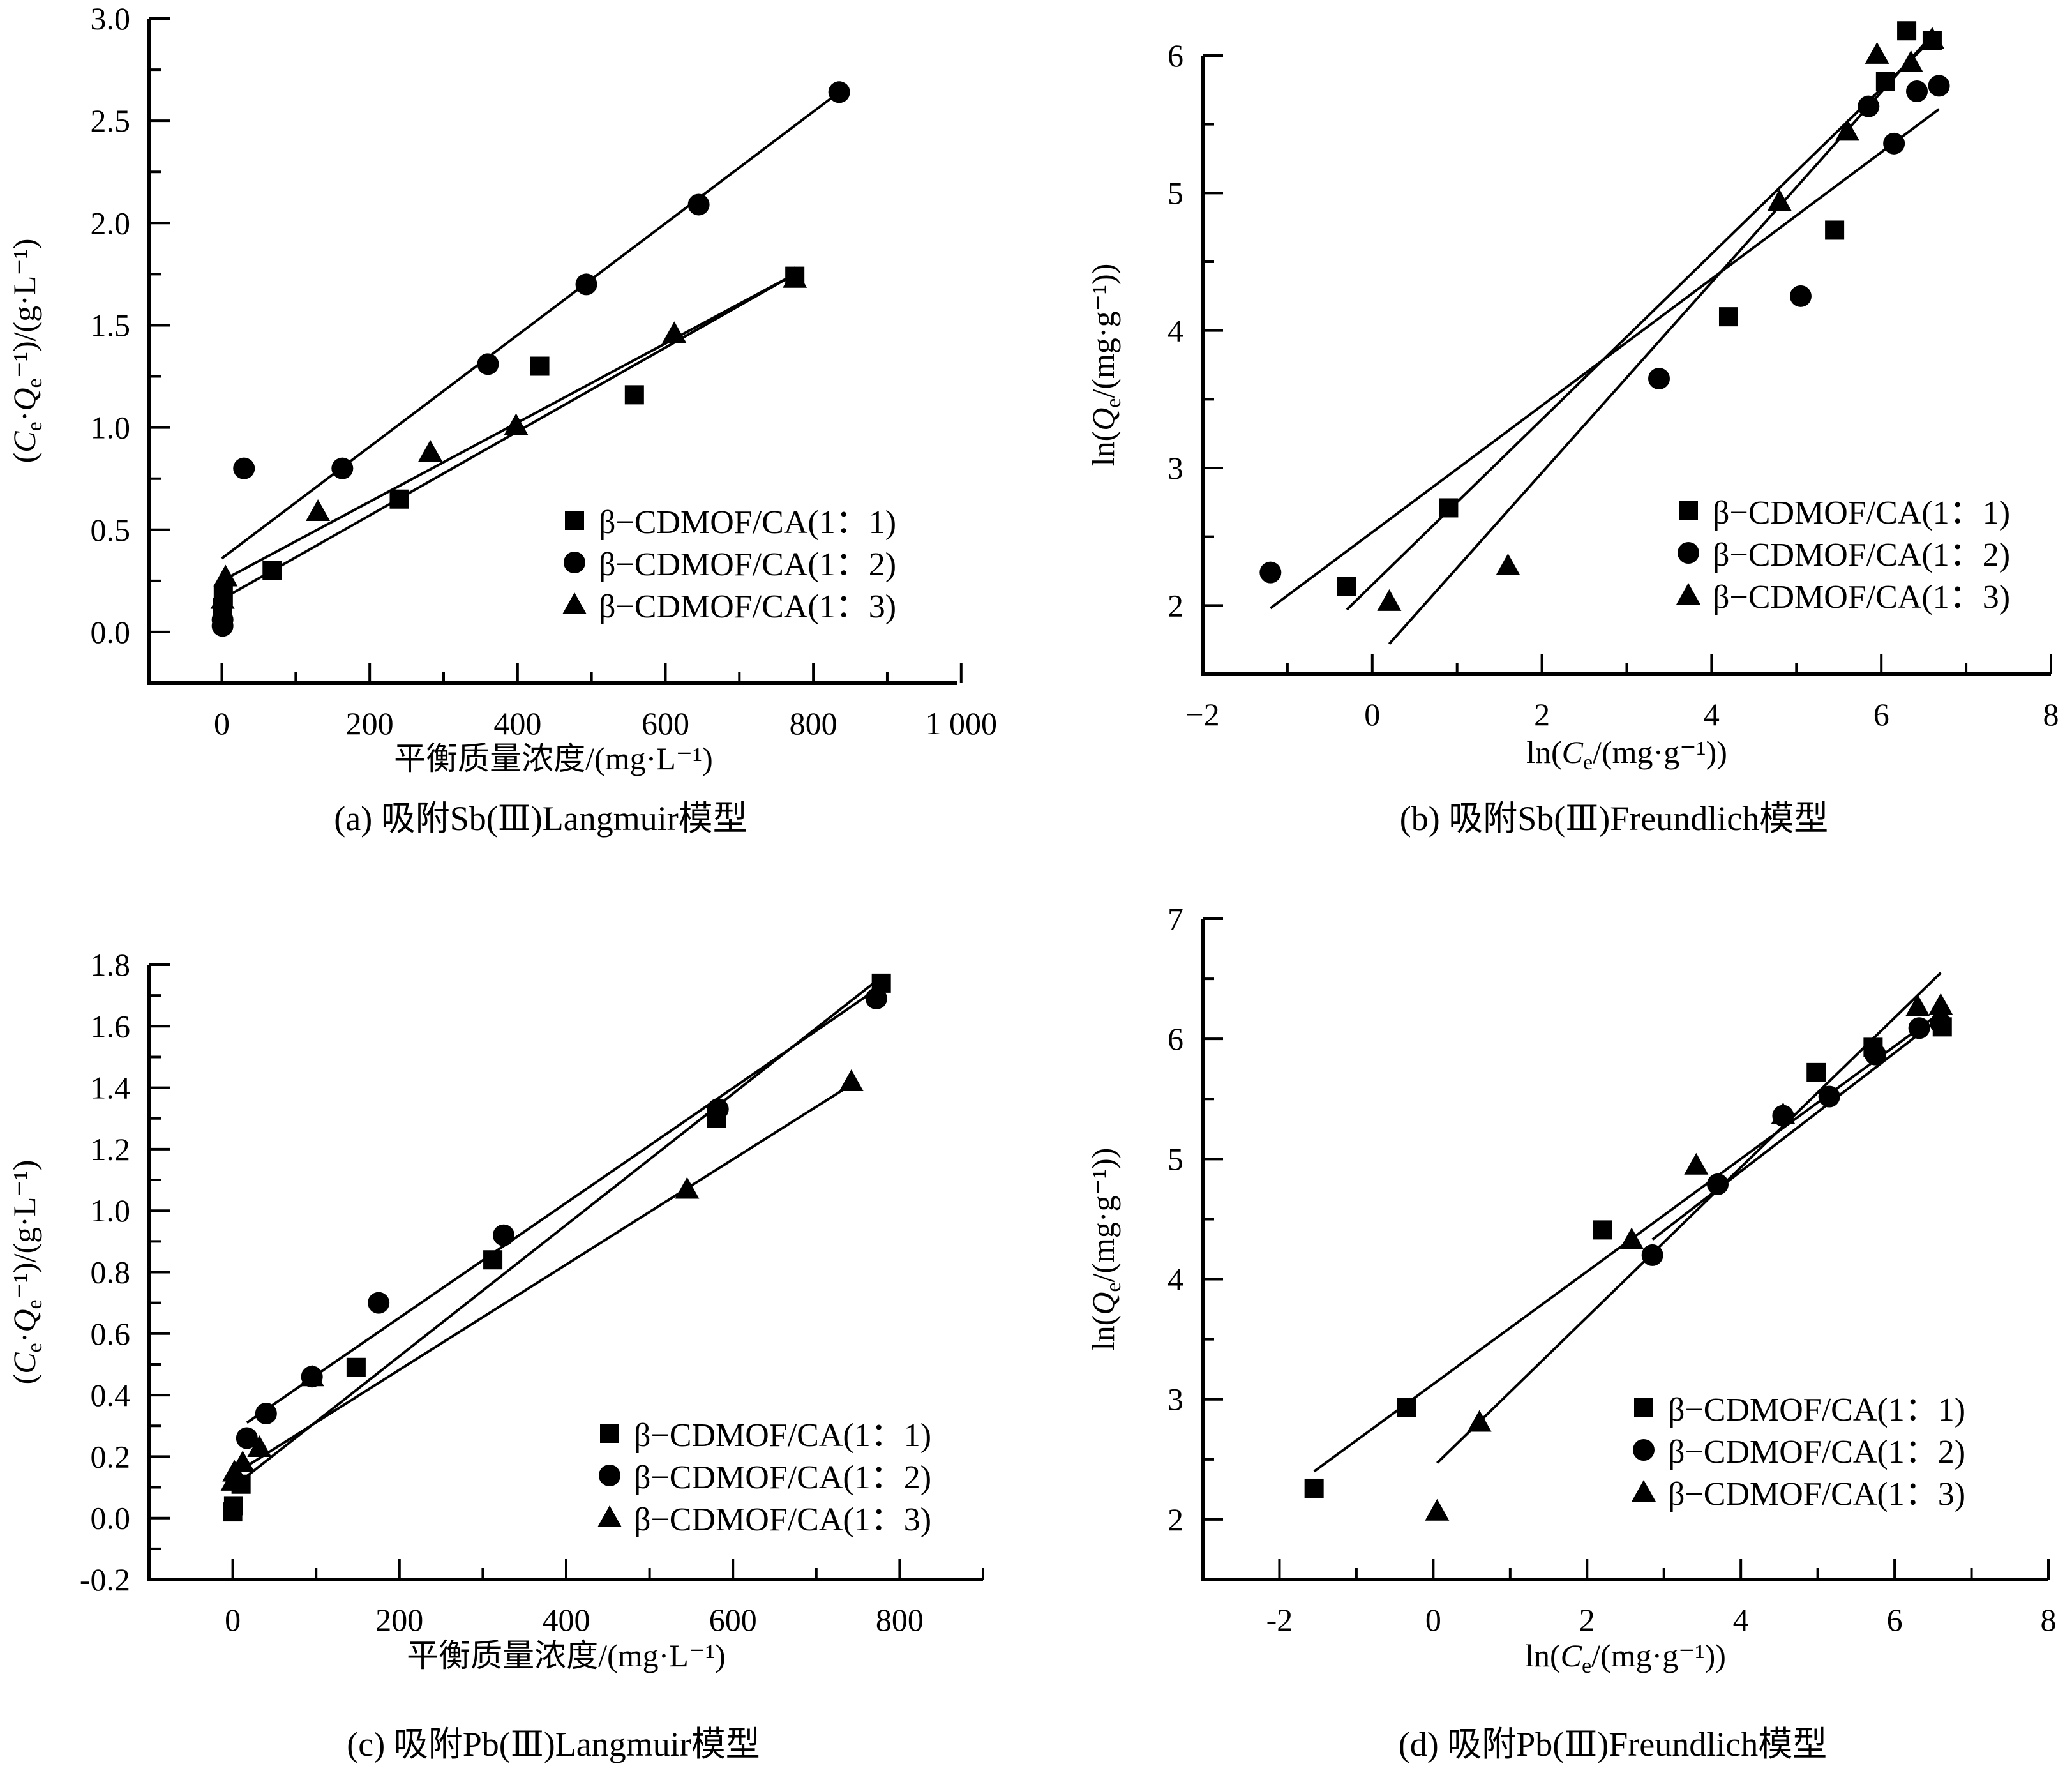  Describe the element at coordinates (1175, 1159) in the screenshot. I see `y-tick-label: 5` at that location.